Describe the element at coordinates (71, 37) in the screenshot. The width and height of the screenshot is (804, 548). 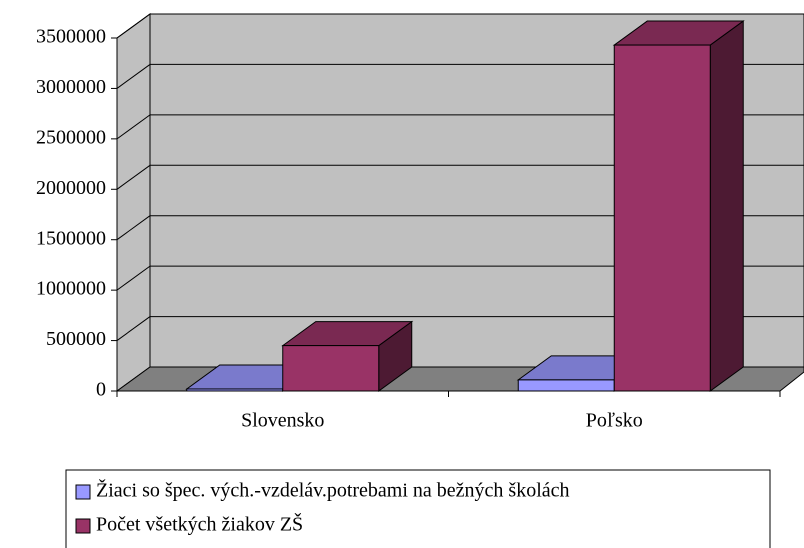
I see `y-tick-label: 3500000` at that location.